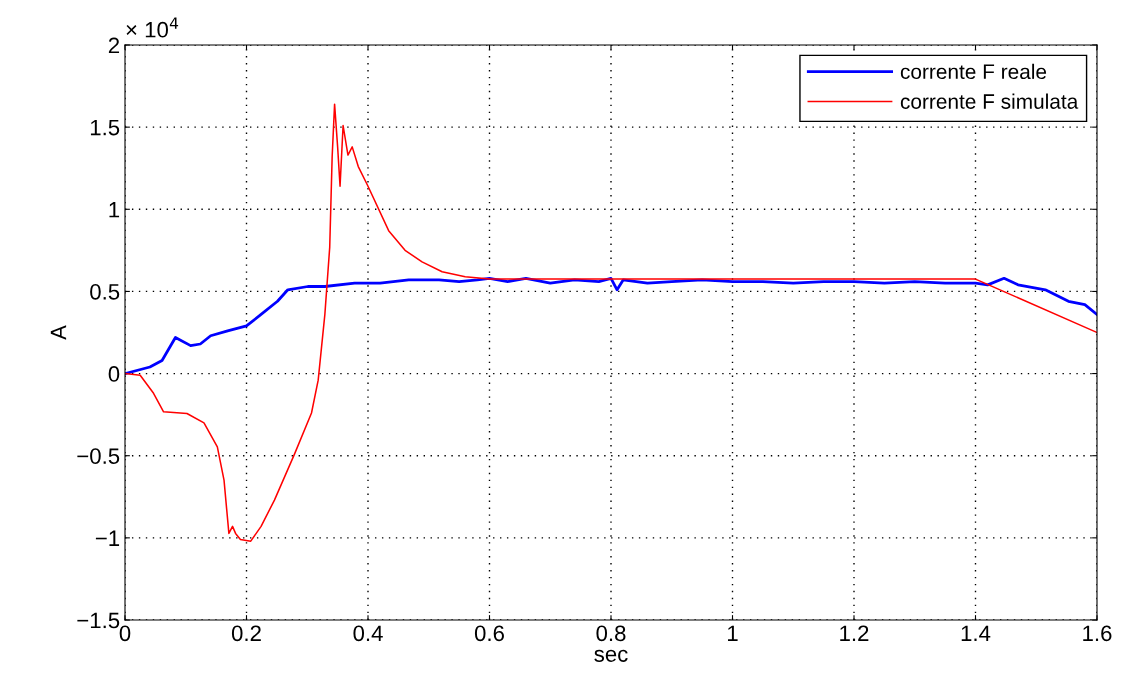  I want to click on legend-label: corrente F reale, so click(973, 71).